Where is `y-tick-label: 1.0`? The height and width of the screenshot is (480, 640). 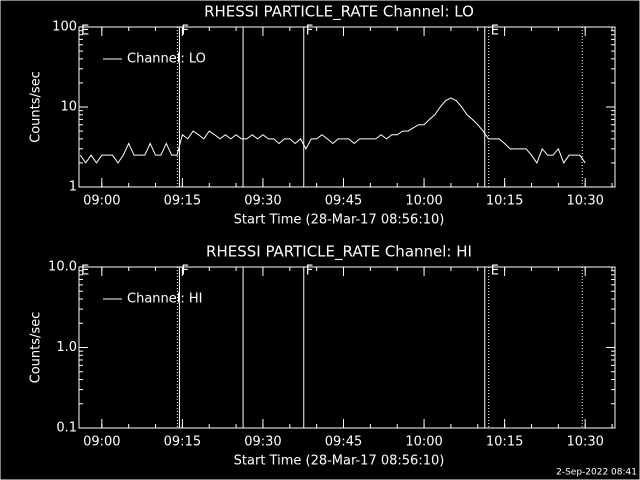 y-tick-label: 1.0 is located at coordinates (66, 347).